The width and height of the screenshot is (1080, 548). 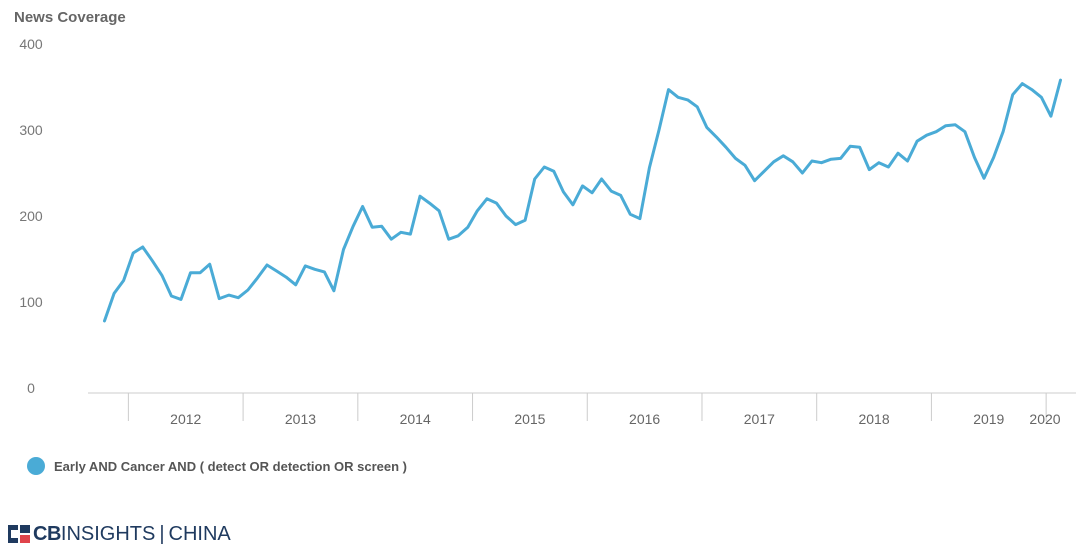 I want to click on x-tick-label-2019: 2019, so click(x=988, y=419).